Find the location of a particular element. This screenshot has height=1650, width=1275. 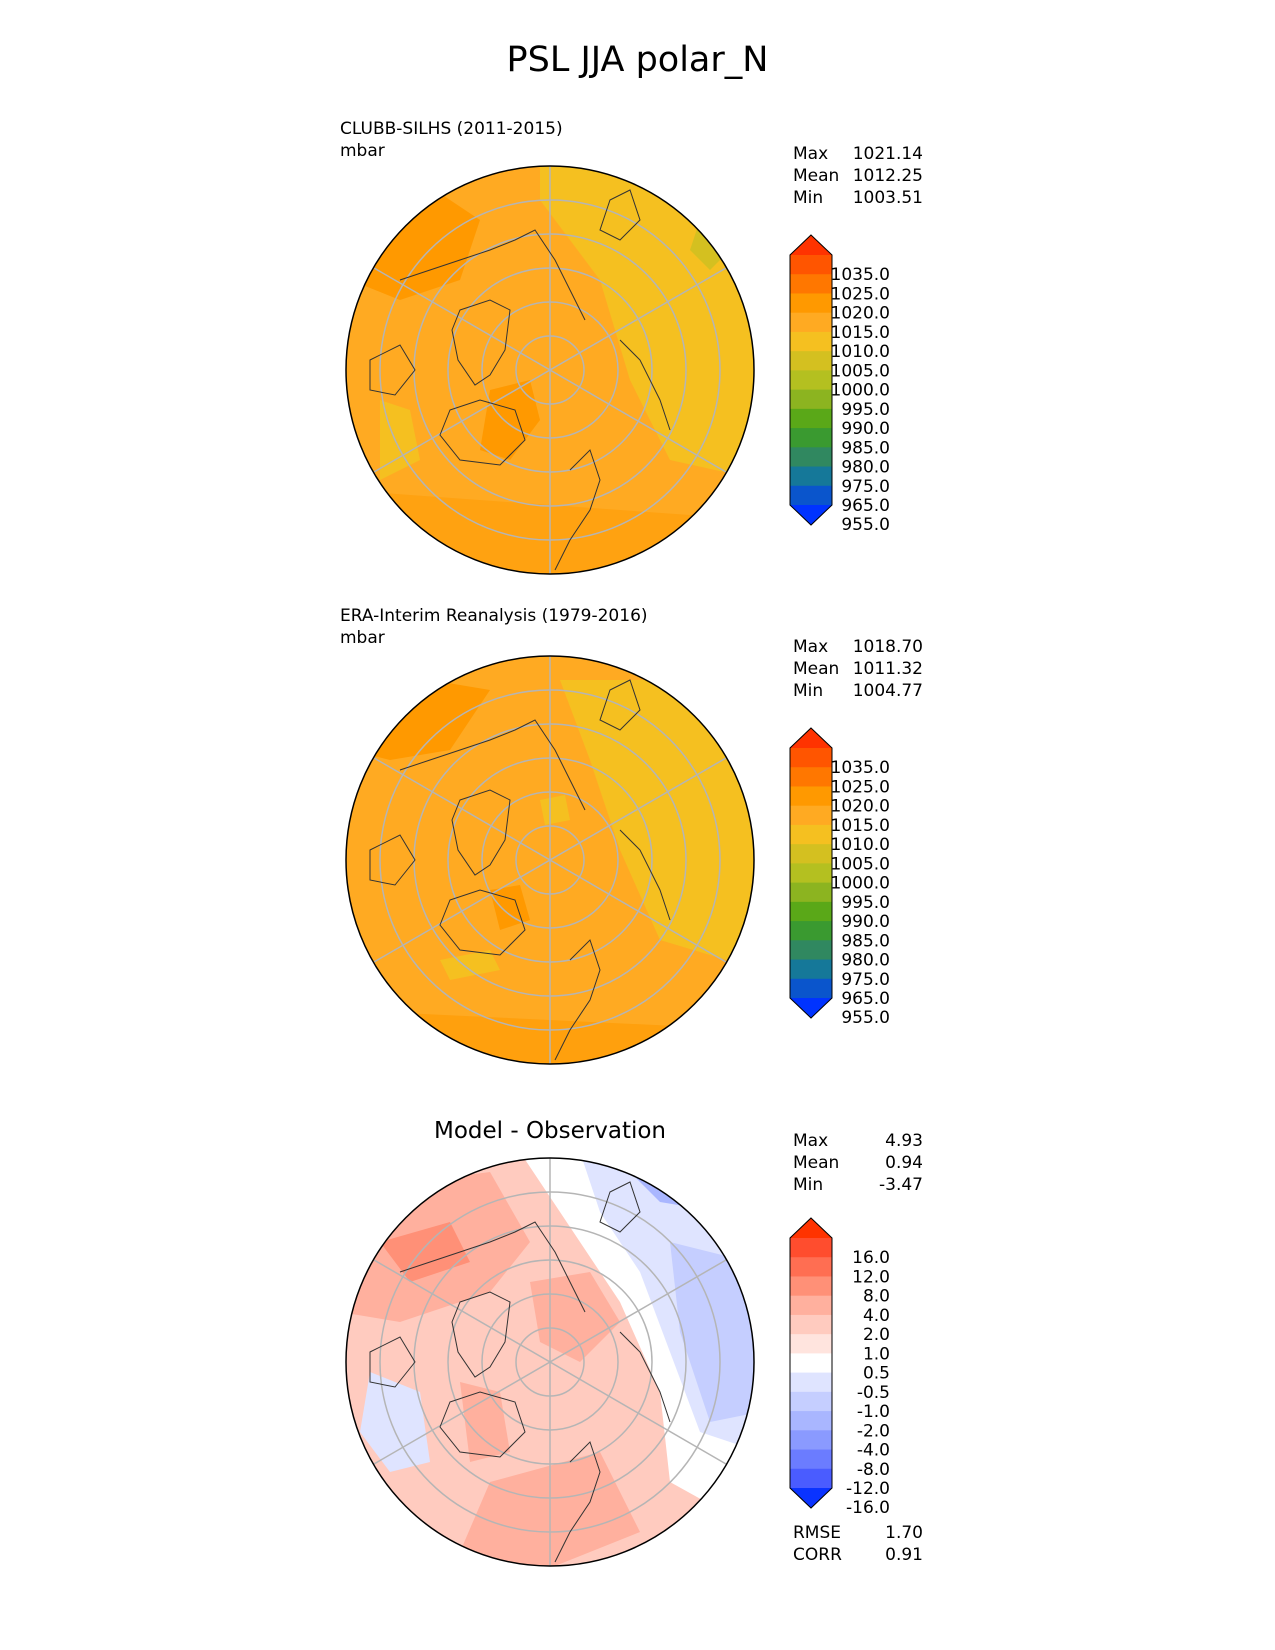

stat-value: 1012.25 is located at coordinates (887, 176).